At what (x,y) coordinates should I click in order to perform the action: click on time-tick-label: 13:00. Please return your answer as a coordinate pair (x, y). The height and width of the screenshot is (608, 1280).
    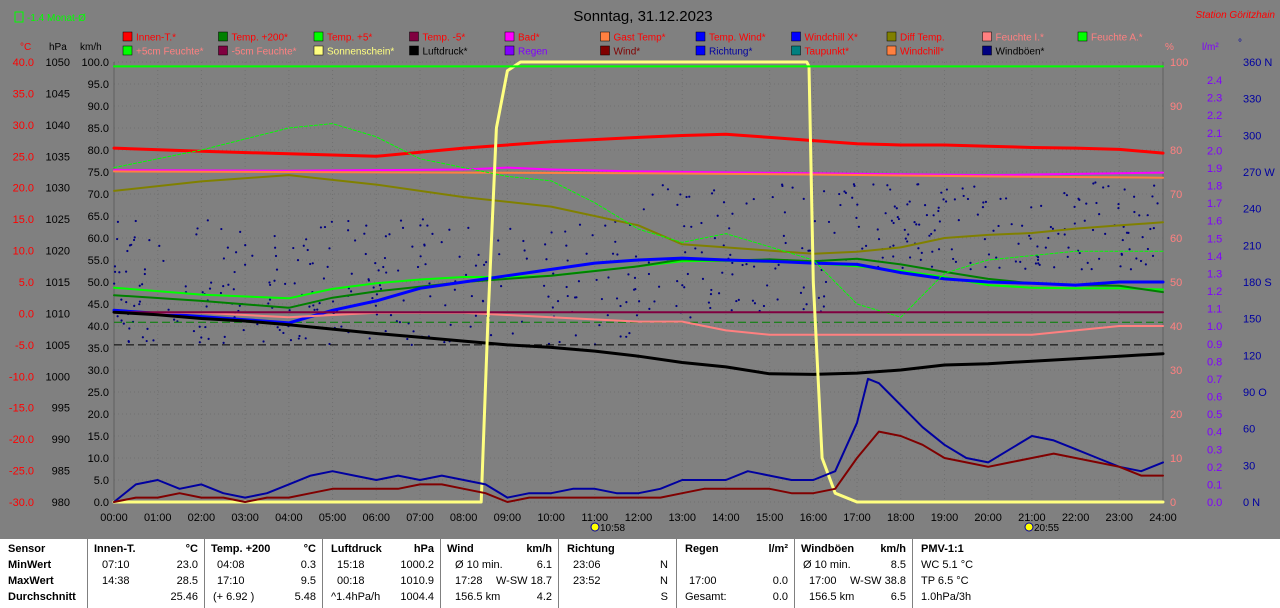
    Looking at the image, I should click on (682, 518).